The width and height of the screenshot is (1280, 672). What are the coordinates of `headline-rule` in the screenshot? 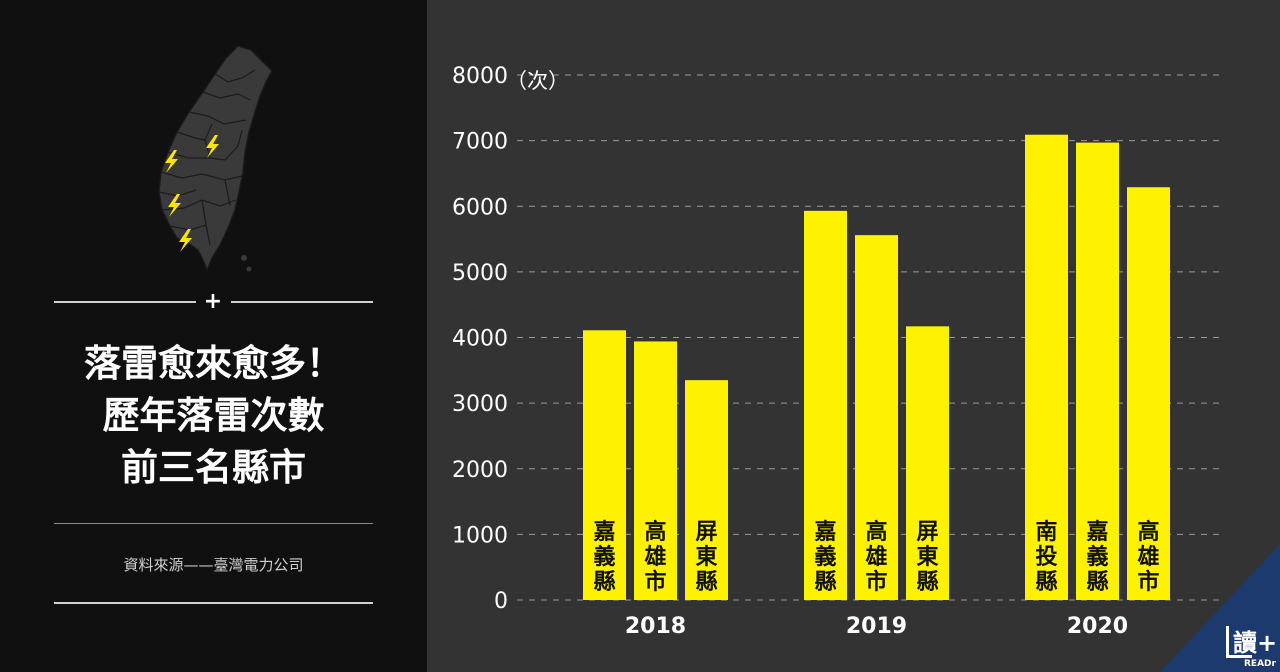 It's located at (213, 523).